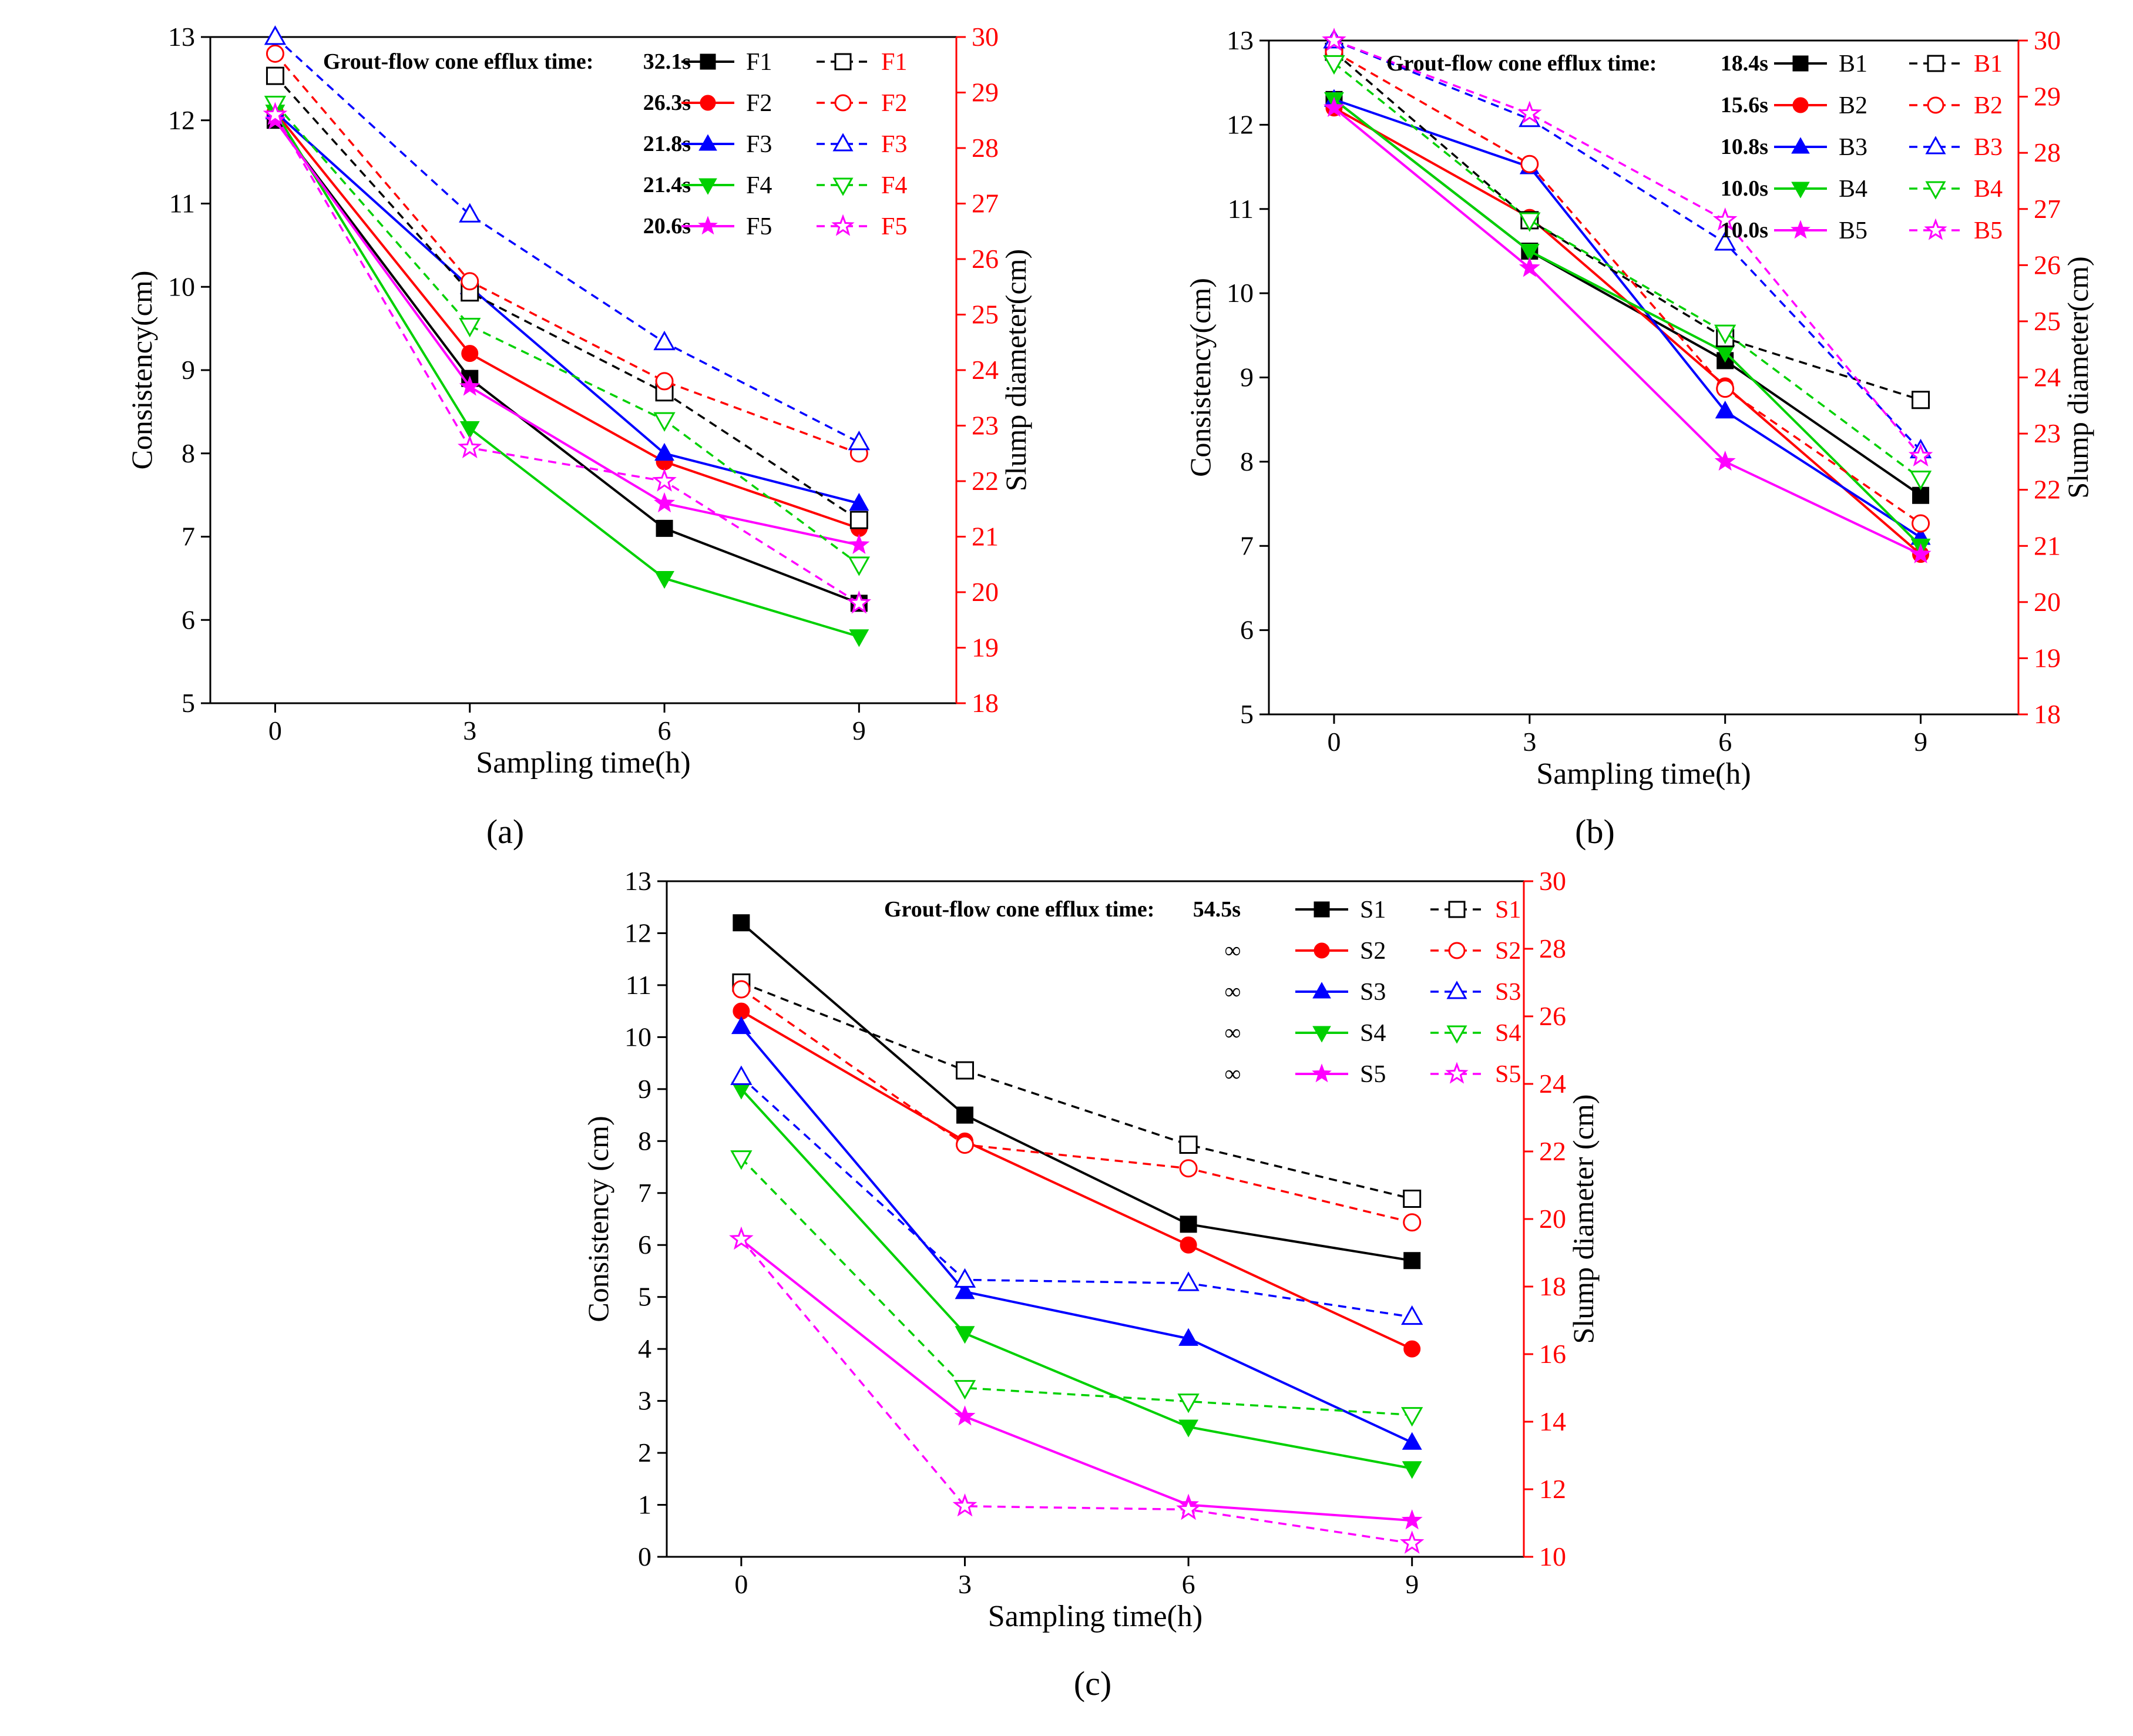  Describe the element at coordinates (986, 93) in the screenshot. I see `right-tick-label: 29` at that location.